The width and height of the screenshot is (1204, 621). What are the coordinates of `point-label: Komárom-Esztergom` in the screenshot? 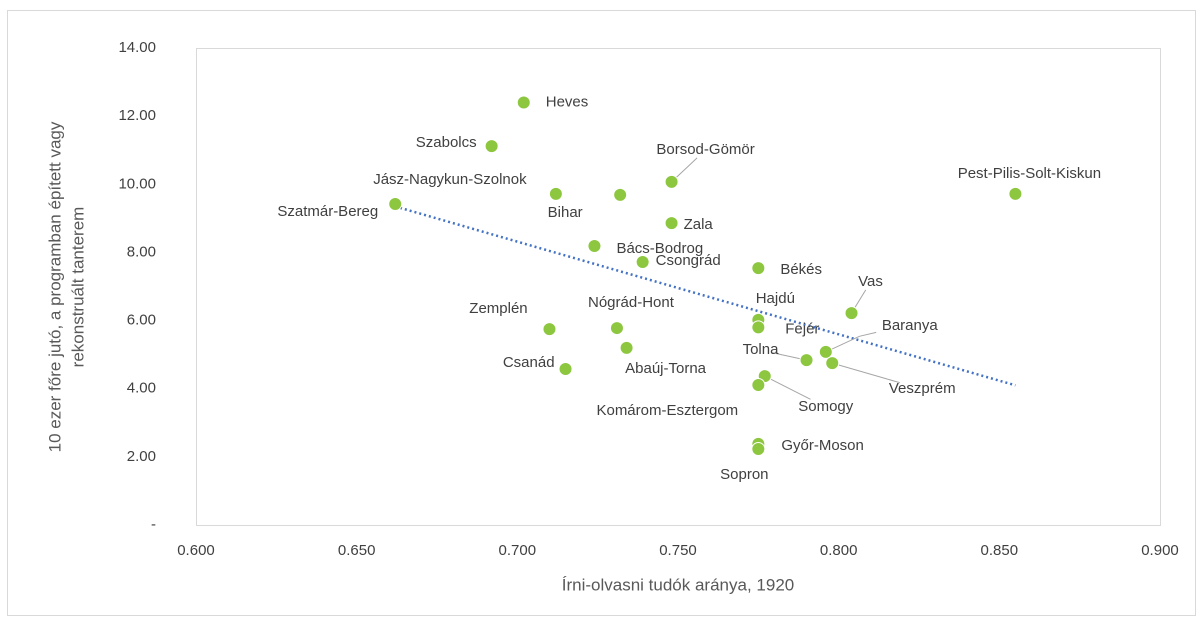 It's located at (667, 410).